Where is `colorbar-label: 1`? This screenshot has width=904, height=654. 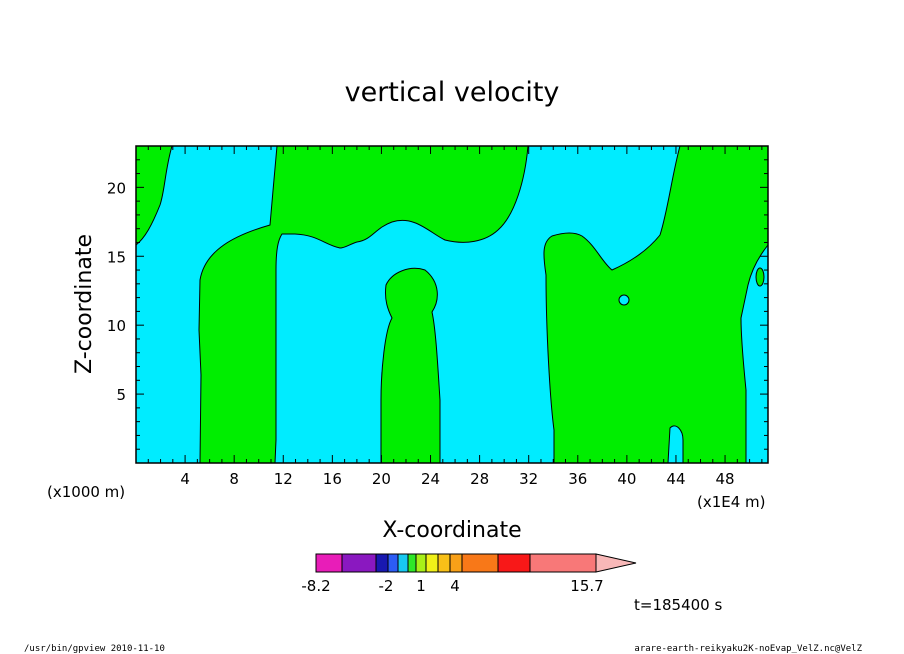
colorbar-label: 1 is located at coordinates (421, 586).